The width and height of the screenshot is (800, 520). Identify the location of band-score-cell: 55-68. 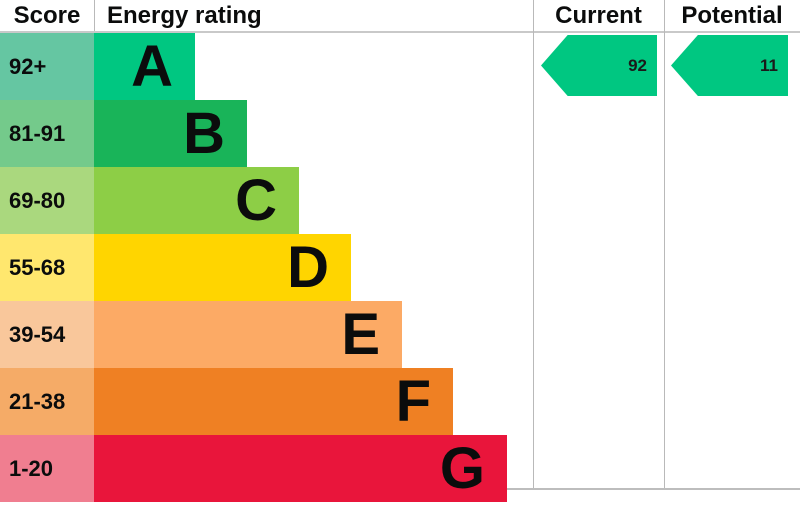
(47, 267).